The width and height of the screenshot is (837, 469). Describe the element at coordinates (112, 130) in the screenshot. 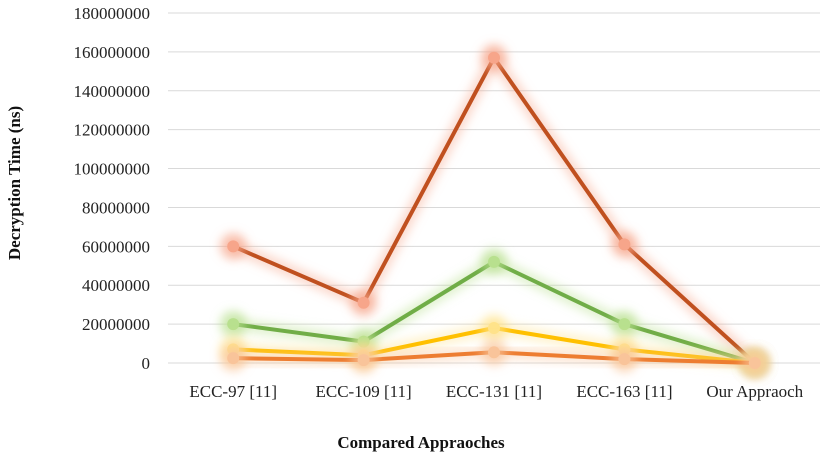

I see `y-tick-label: 120000000` at that location.